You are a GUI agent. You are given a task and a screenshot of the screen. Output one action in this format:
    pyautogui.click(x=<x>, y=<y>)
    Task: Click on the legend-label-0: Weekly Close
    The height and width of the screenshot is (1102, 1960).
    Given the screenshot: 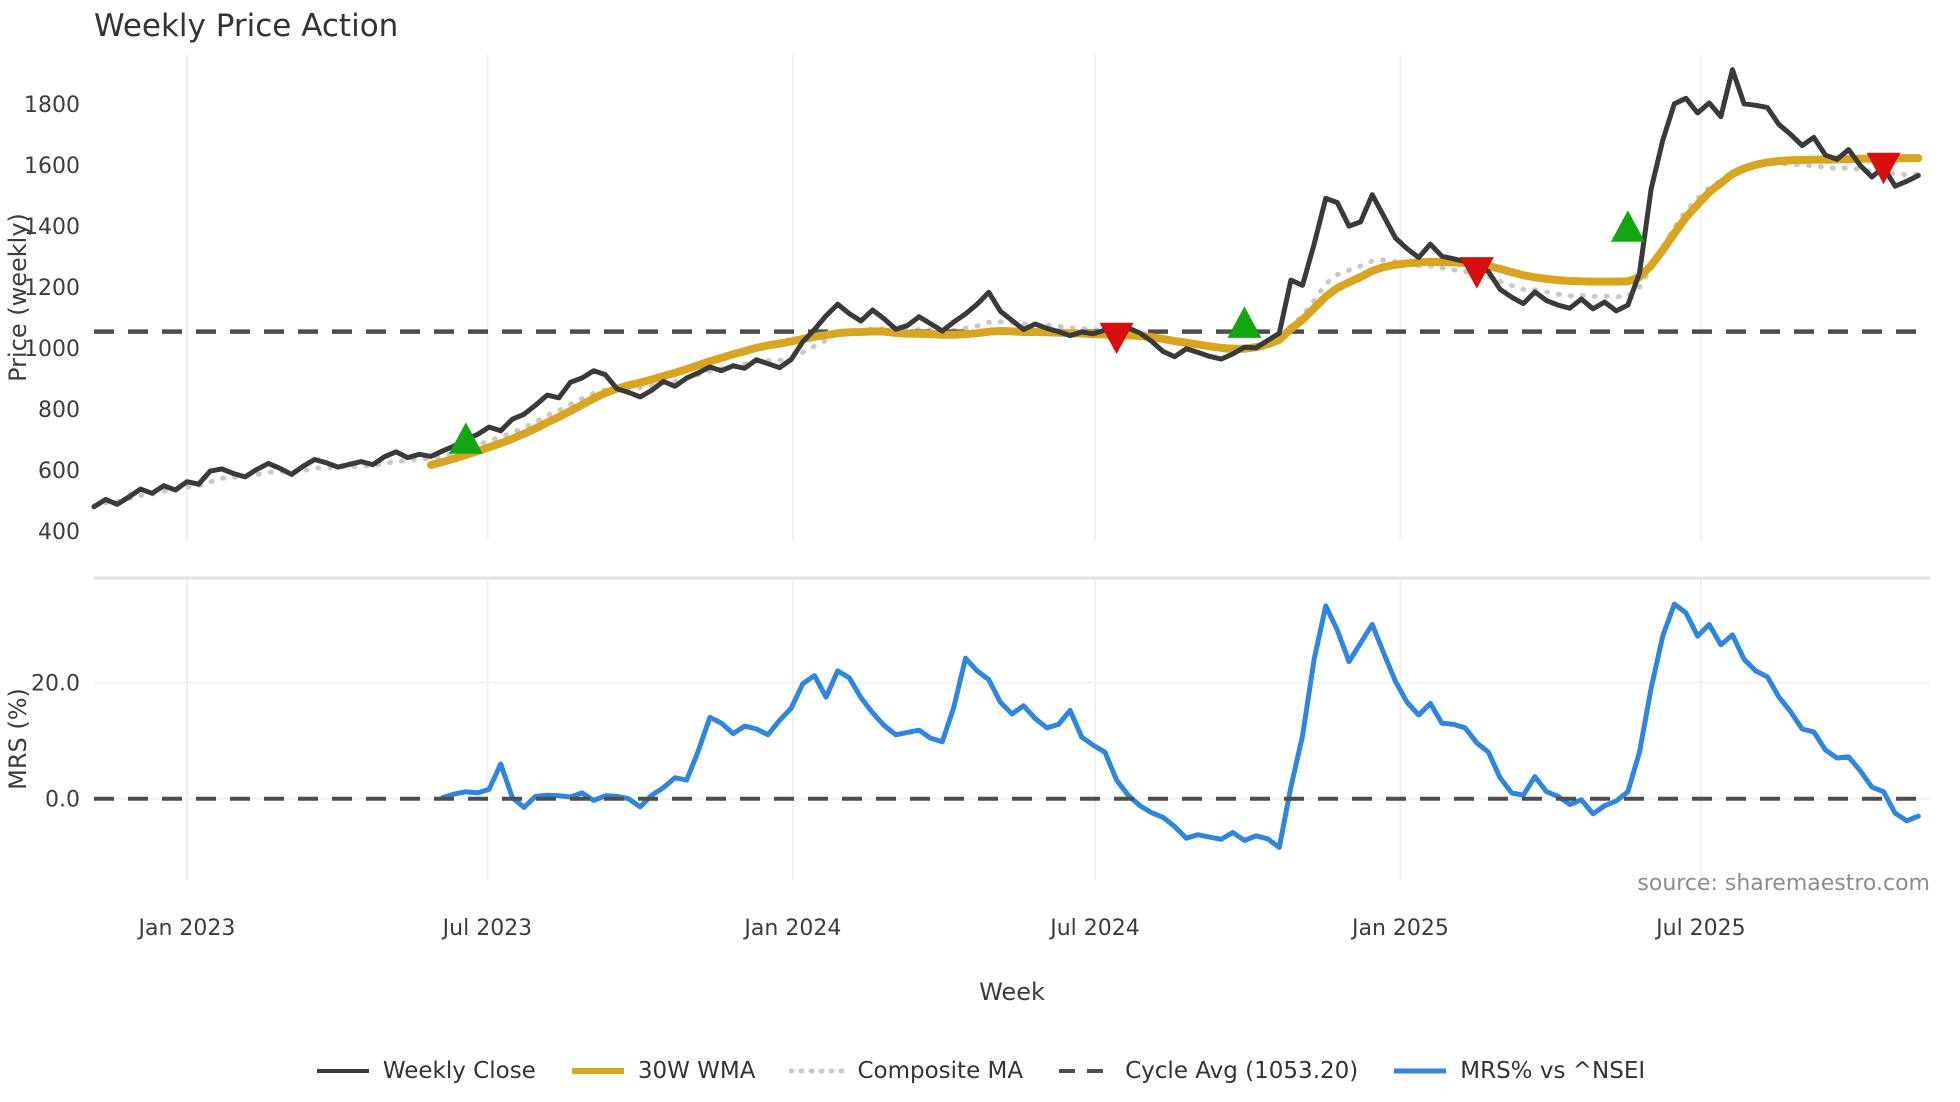 What is the action you would take?
    pyautogui.click(x=459, y=1071)
    